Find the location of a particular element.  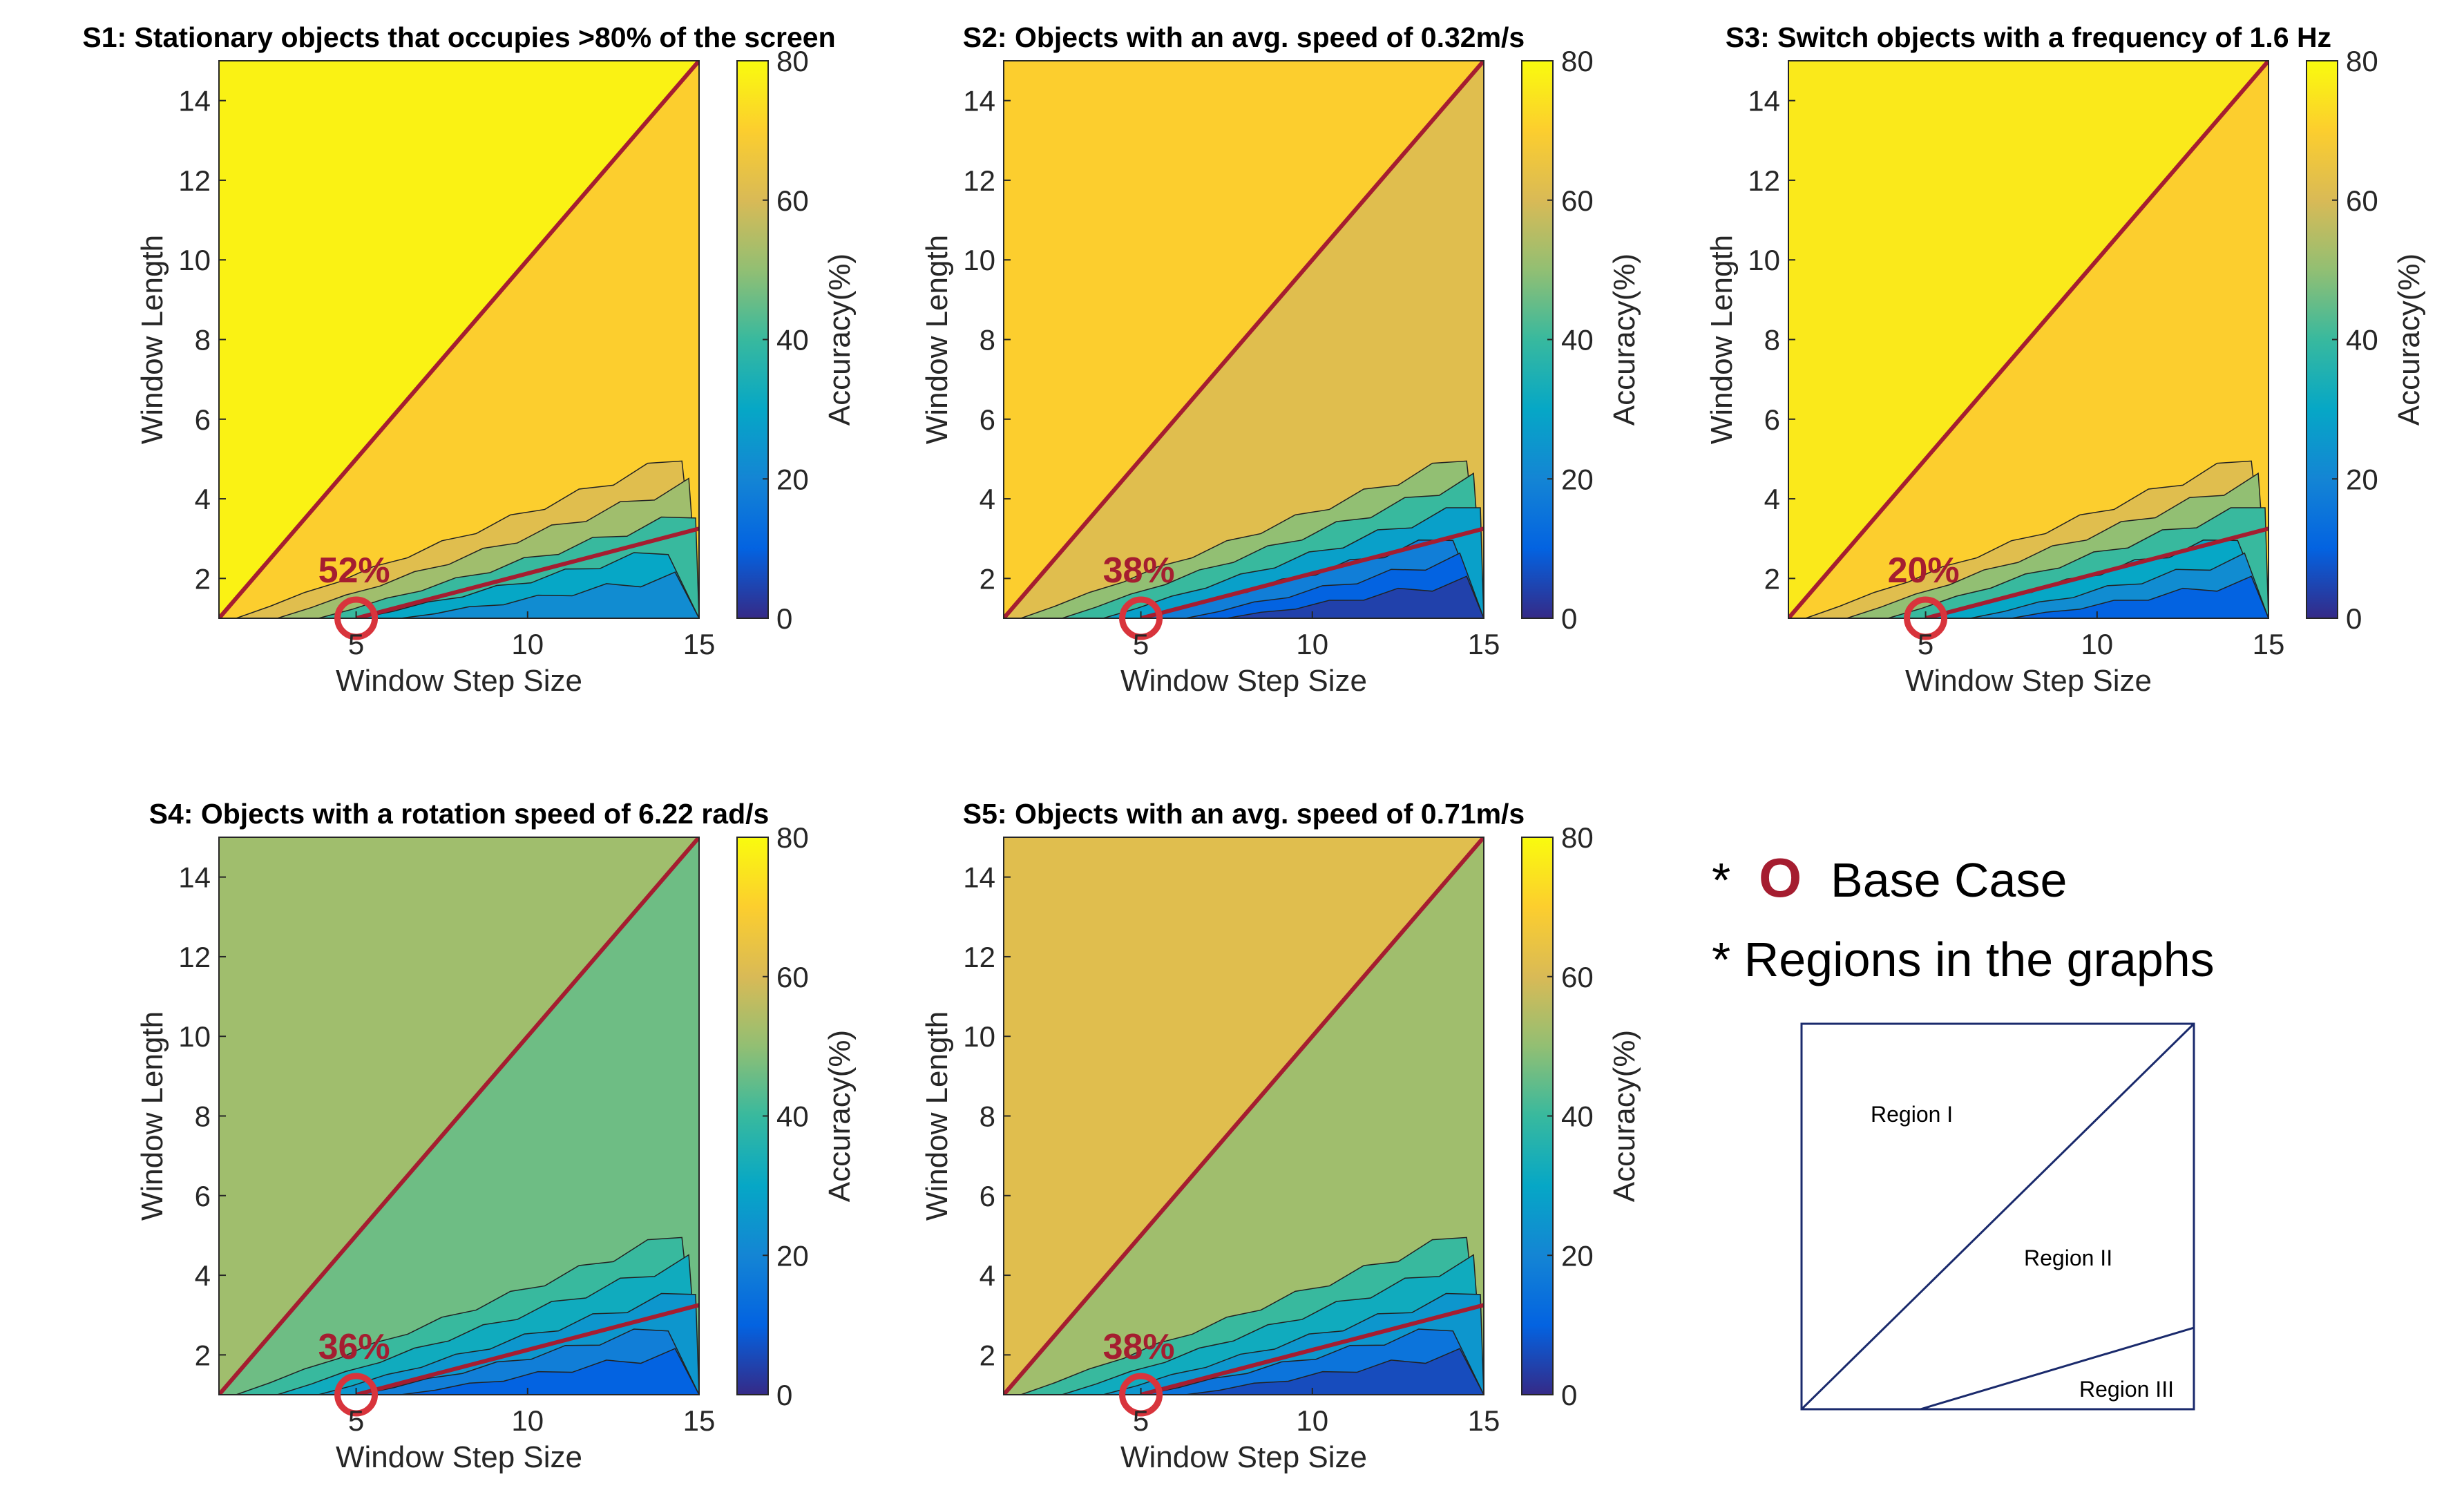

base-case-accuracy-label: 52% is located at coordinates (354, 571).